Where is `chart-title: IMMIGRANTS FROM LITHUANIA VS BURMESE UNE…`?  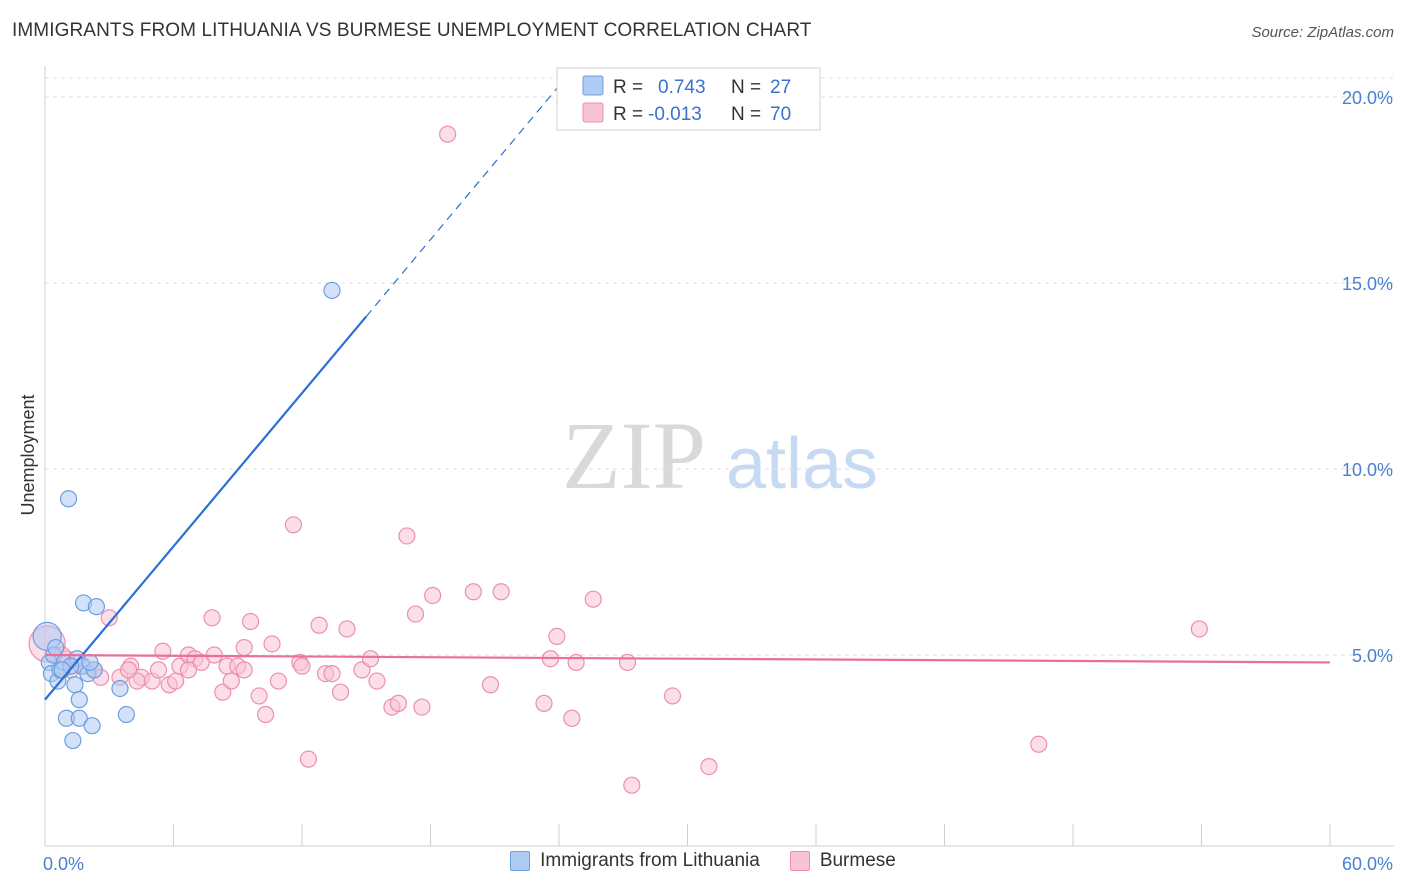
chart-title: IMMIGRANTS FROM LITHUANIA VS BURMESE UNE… is located at coordinates (412, 30).